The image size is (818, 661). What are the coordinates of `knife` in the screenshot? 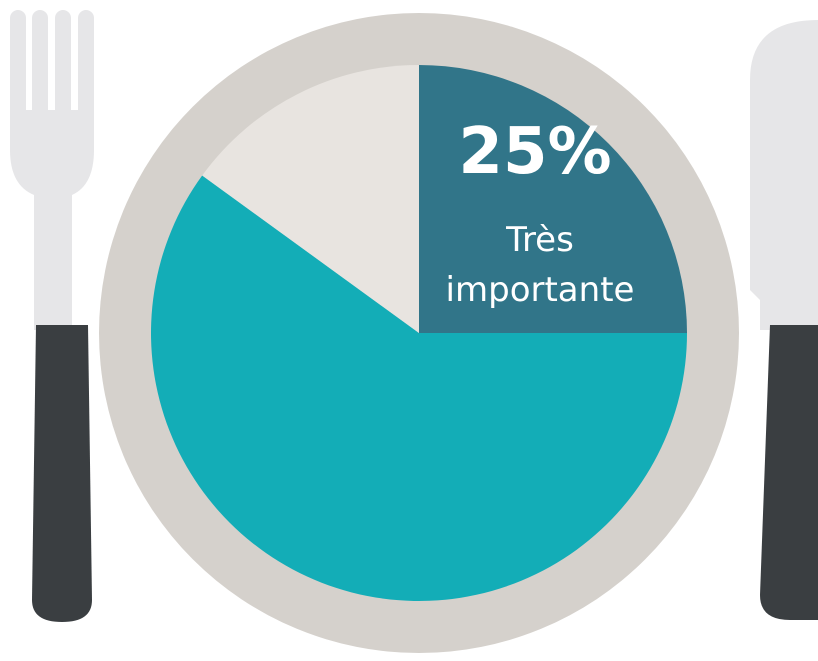 It's located at (784, 320).